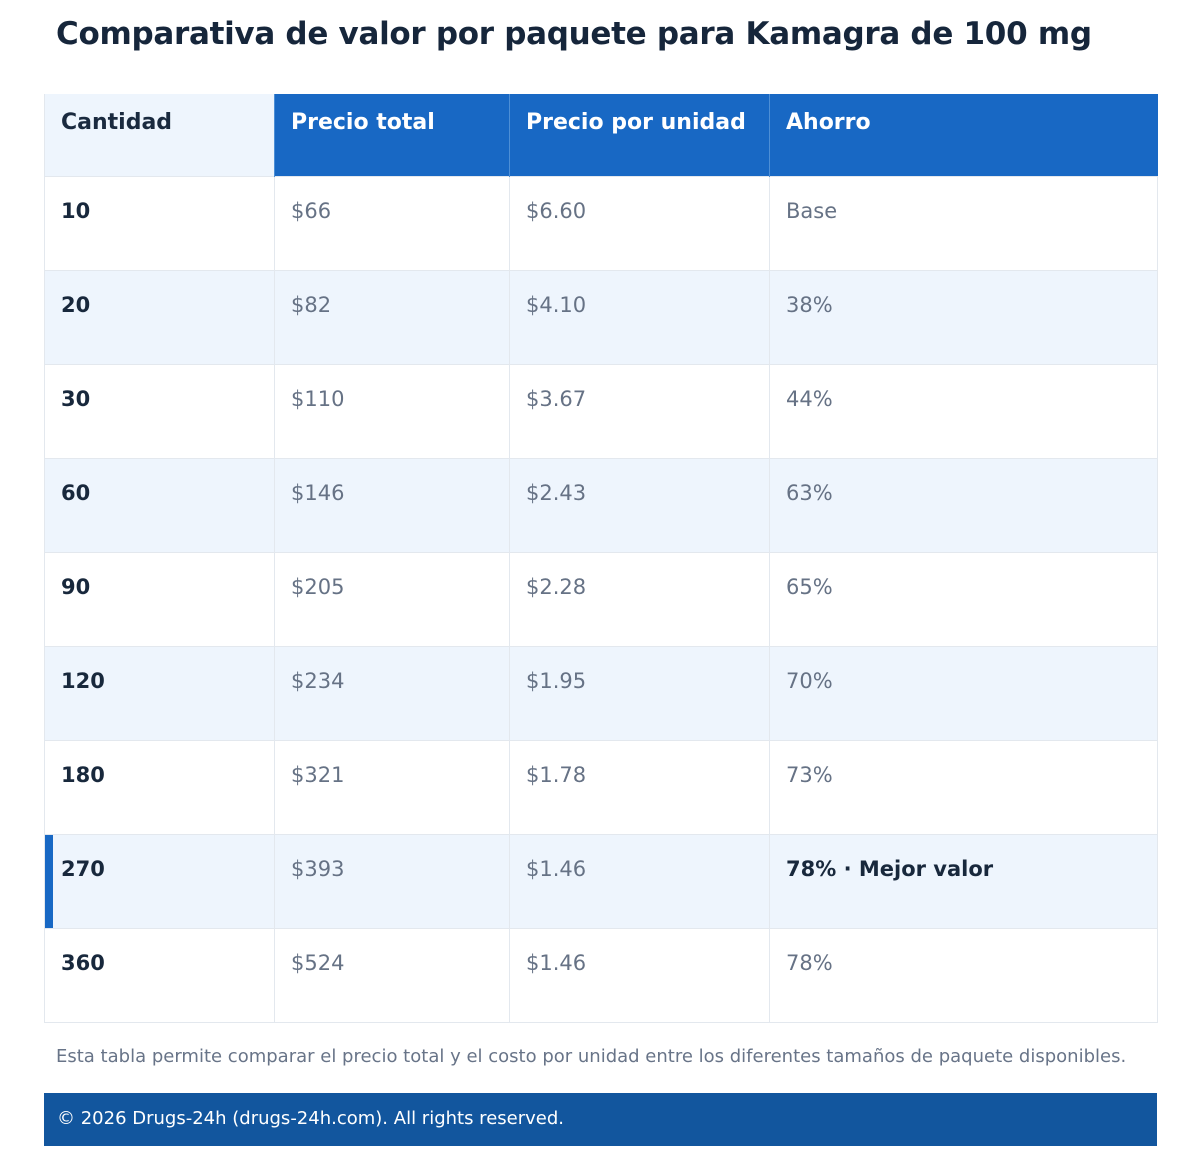  I want to click on table-row: 60 $146 $2.43 63%, so click(601, 505).